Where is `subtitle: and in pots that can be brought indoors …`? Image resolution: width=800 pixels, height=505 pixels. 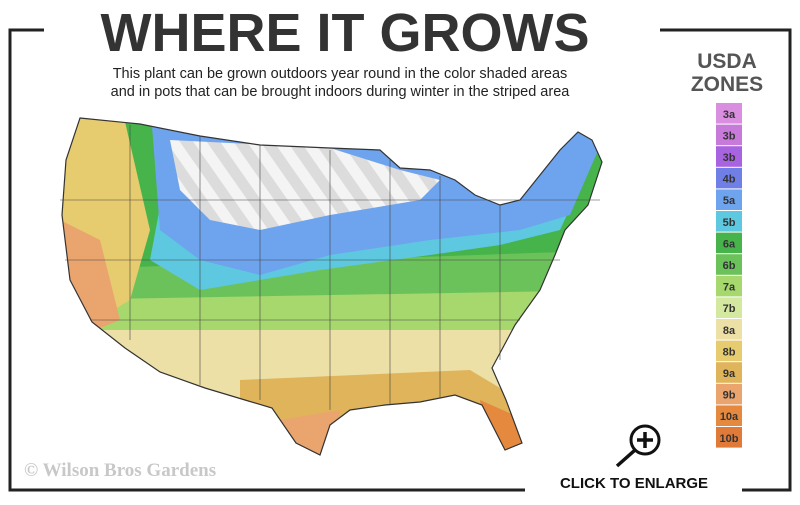 subtitle: and in pots that can be brought indoors … is located at coordinates (341, 92).